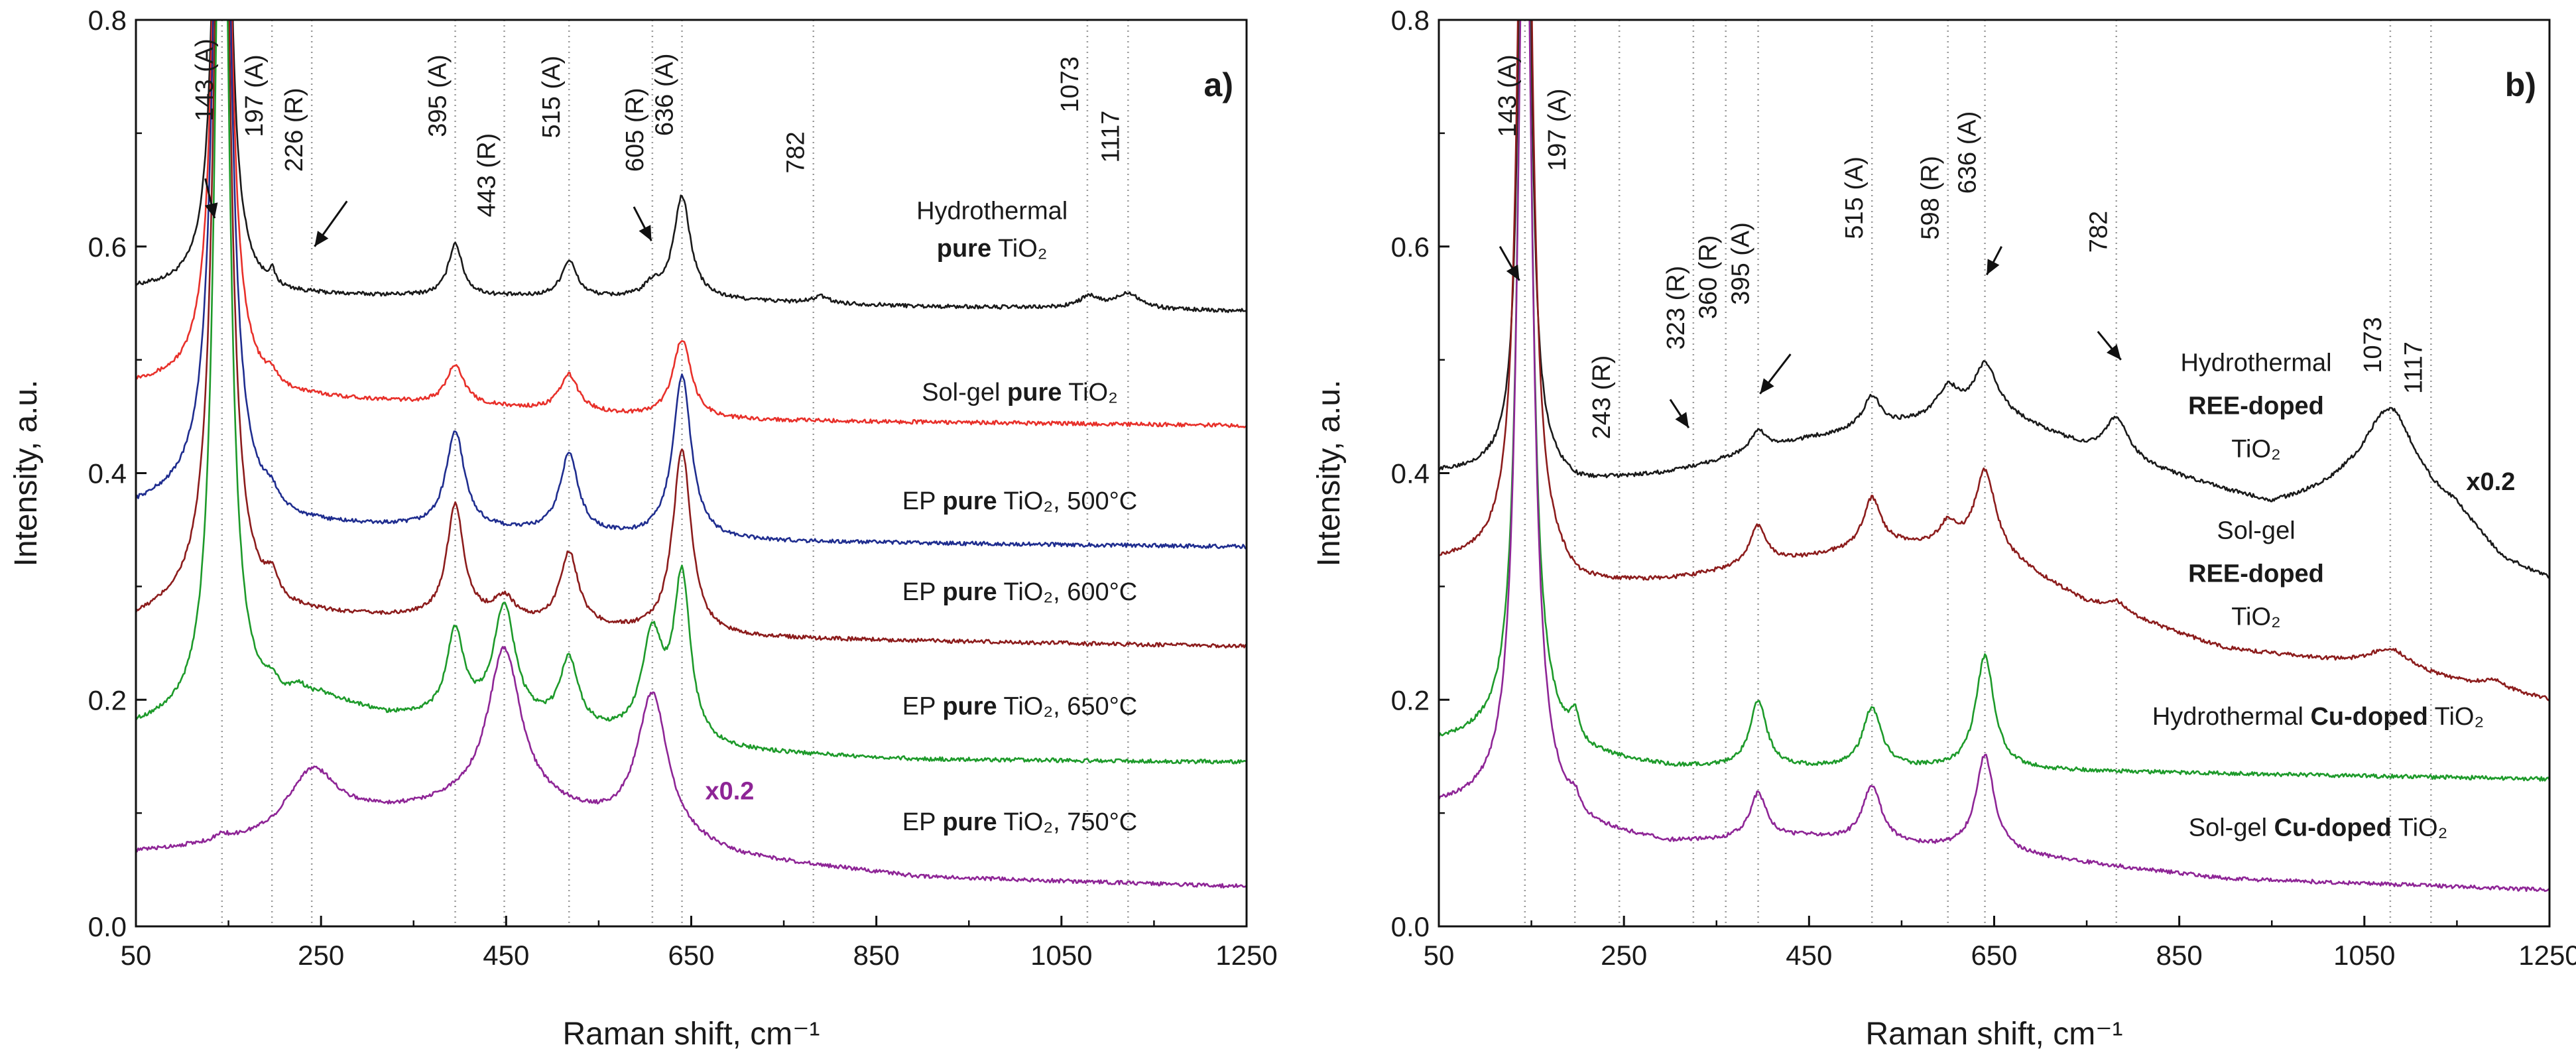 Image resolution: width=2576 pixels, height=1057 pixels. What do you see at coordinates (1709, 277) in the screenshot?
I see `peak-label: 360 (R)` at bounding box center [1709, 277].